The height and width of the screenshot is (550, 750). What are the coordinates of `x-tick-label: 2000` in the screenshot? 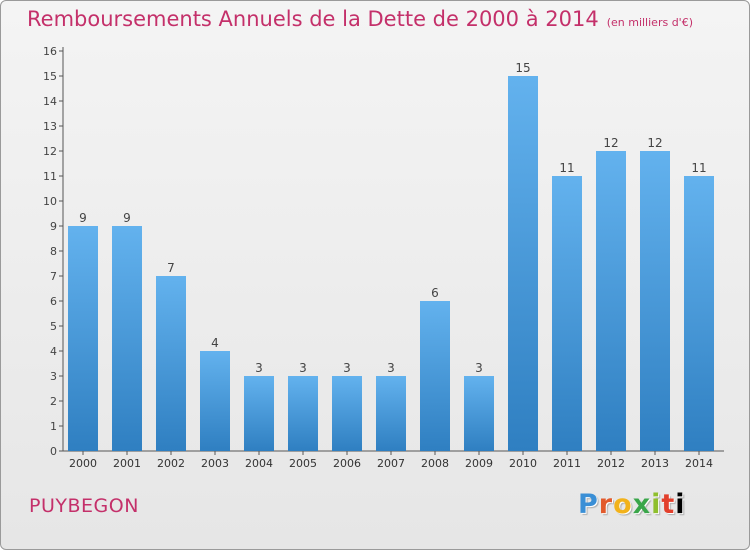 It's located at (83, 463).